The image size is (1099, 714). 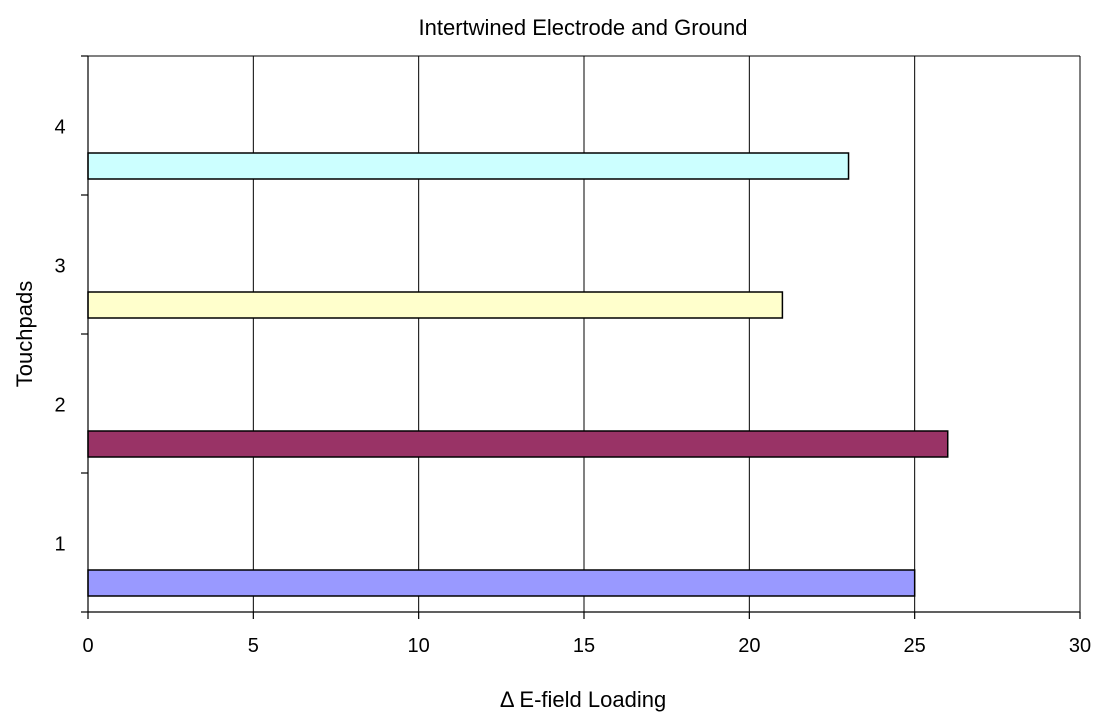 I want to click on y-axis-label: Touchpads, so click(x=24, y=334).